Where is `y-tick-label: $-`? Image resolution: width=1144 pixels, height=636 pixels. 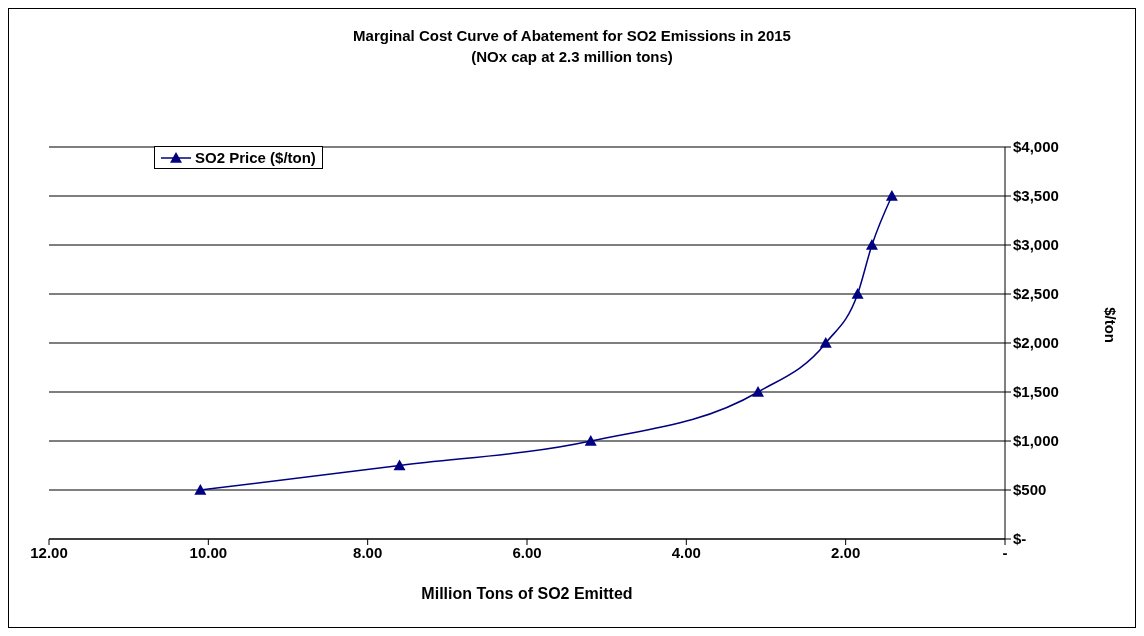 y-tick-label: $- is located at coordinates (1020, 539).